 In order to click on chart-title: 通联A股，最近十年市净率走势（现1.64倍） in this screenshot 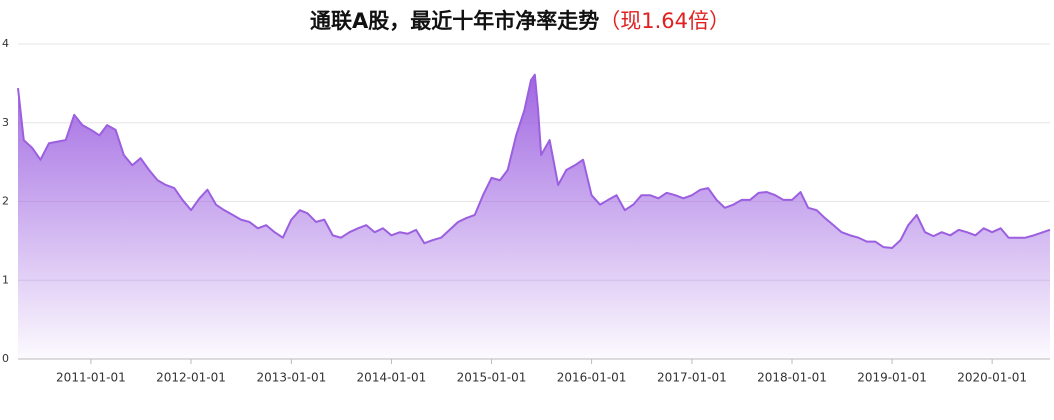, I will do `click(520, 21)`.